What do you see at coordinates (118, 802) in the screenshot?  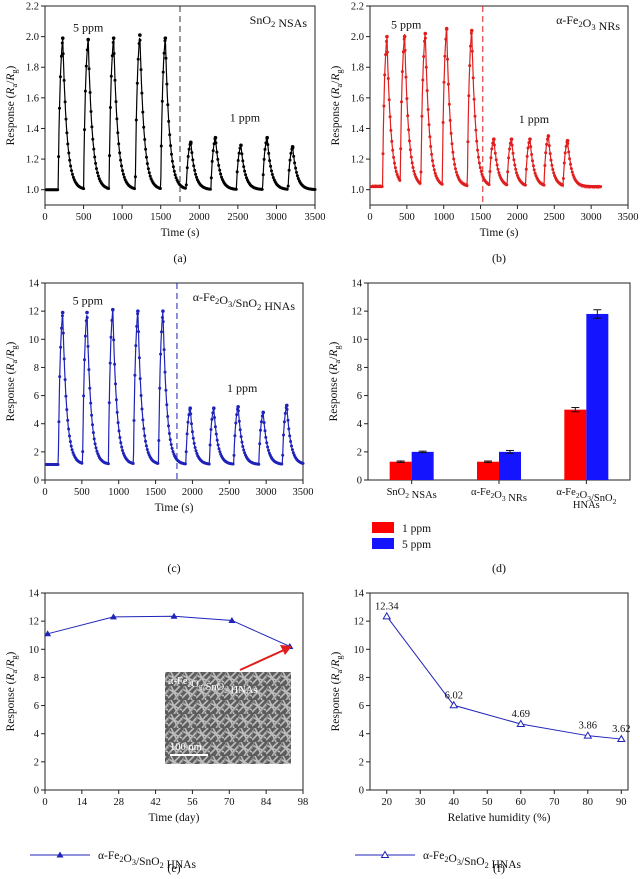 I see `x-tick-label: 28` at bounding box center [118, 802].